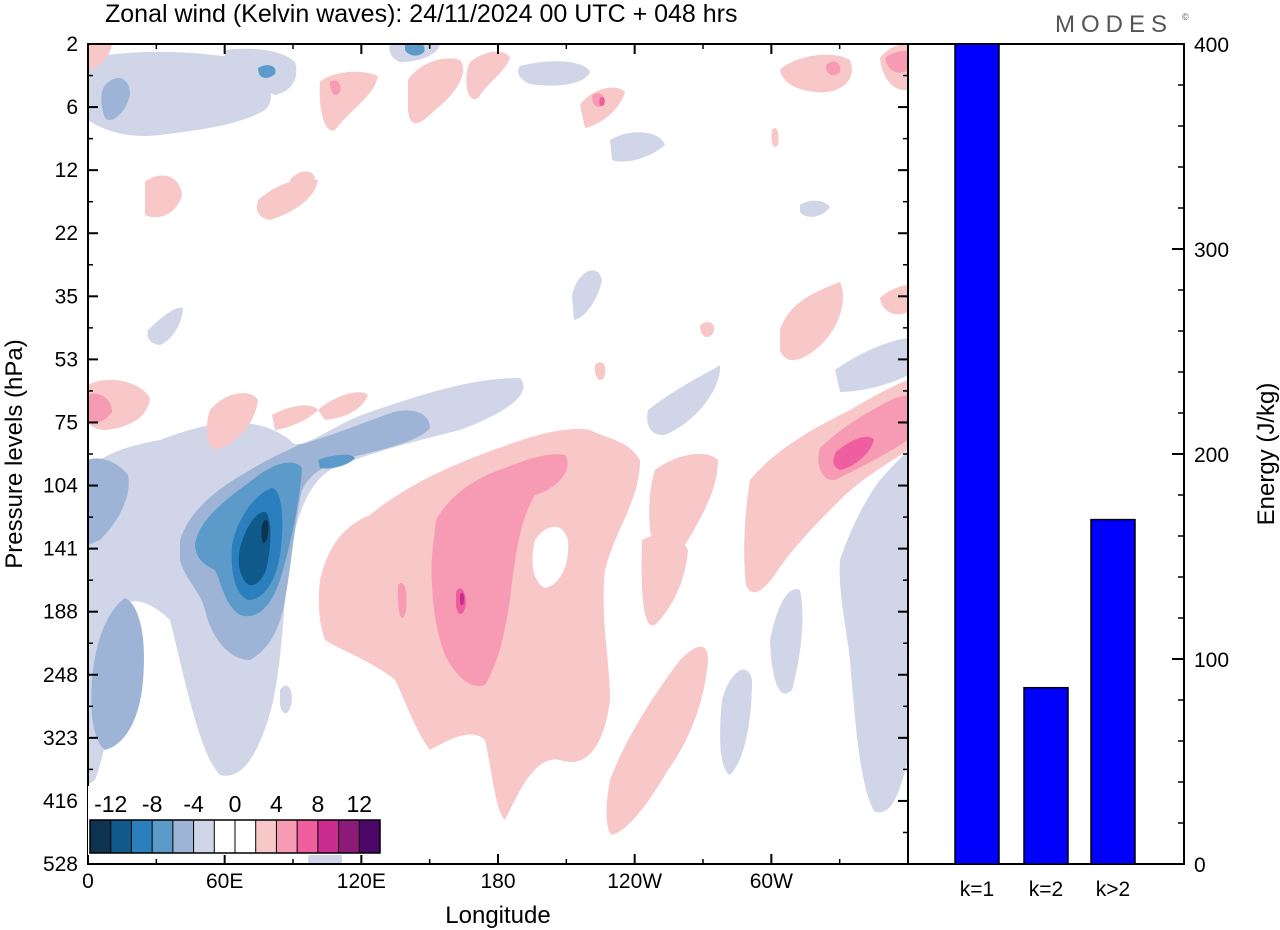 This screenshot has width=1280, height=930. What do you see at coordinates (152, 804) in the screenshot?
I see `colorbar-label: -8` at bounding box center [152, 804].